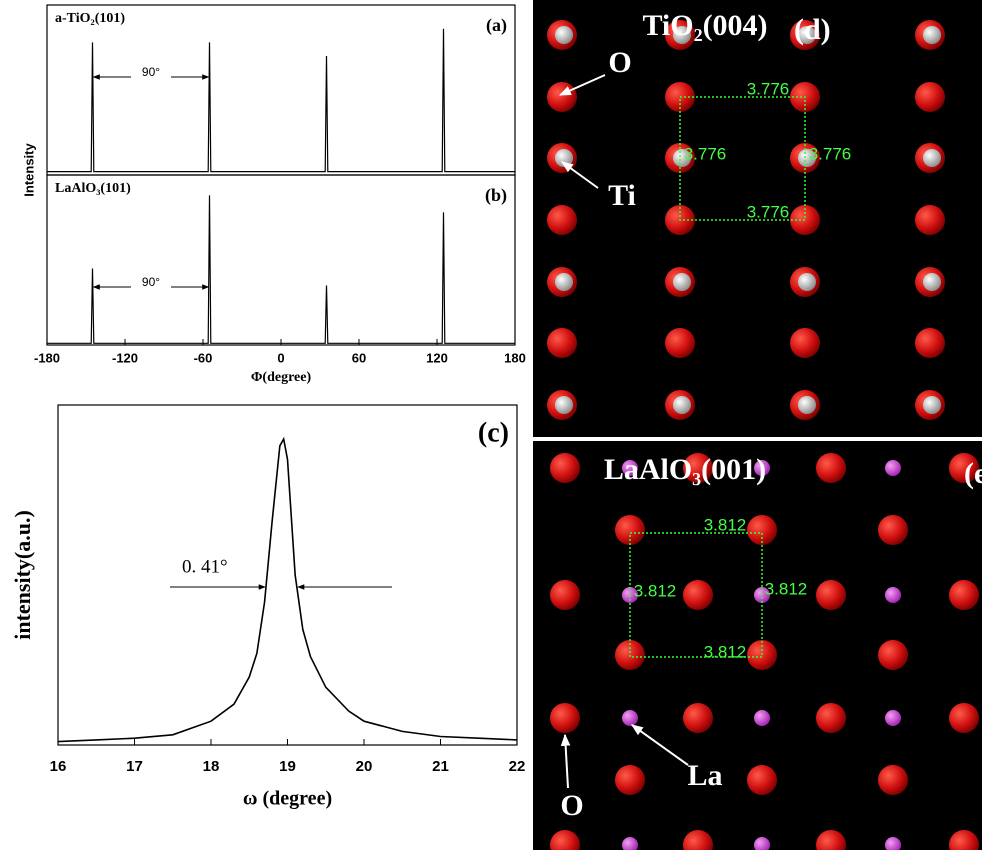 The height and width of the screenshot is (850, 982). What do you see at coordinates (364, 766) in the screenshot?
I see `x-tick-label: 20` at bounding box center [364, 766].